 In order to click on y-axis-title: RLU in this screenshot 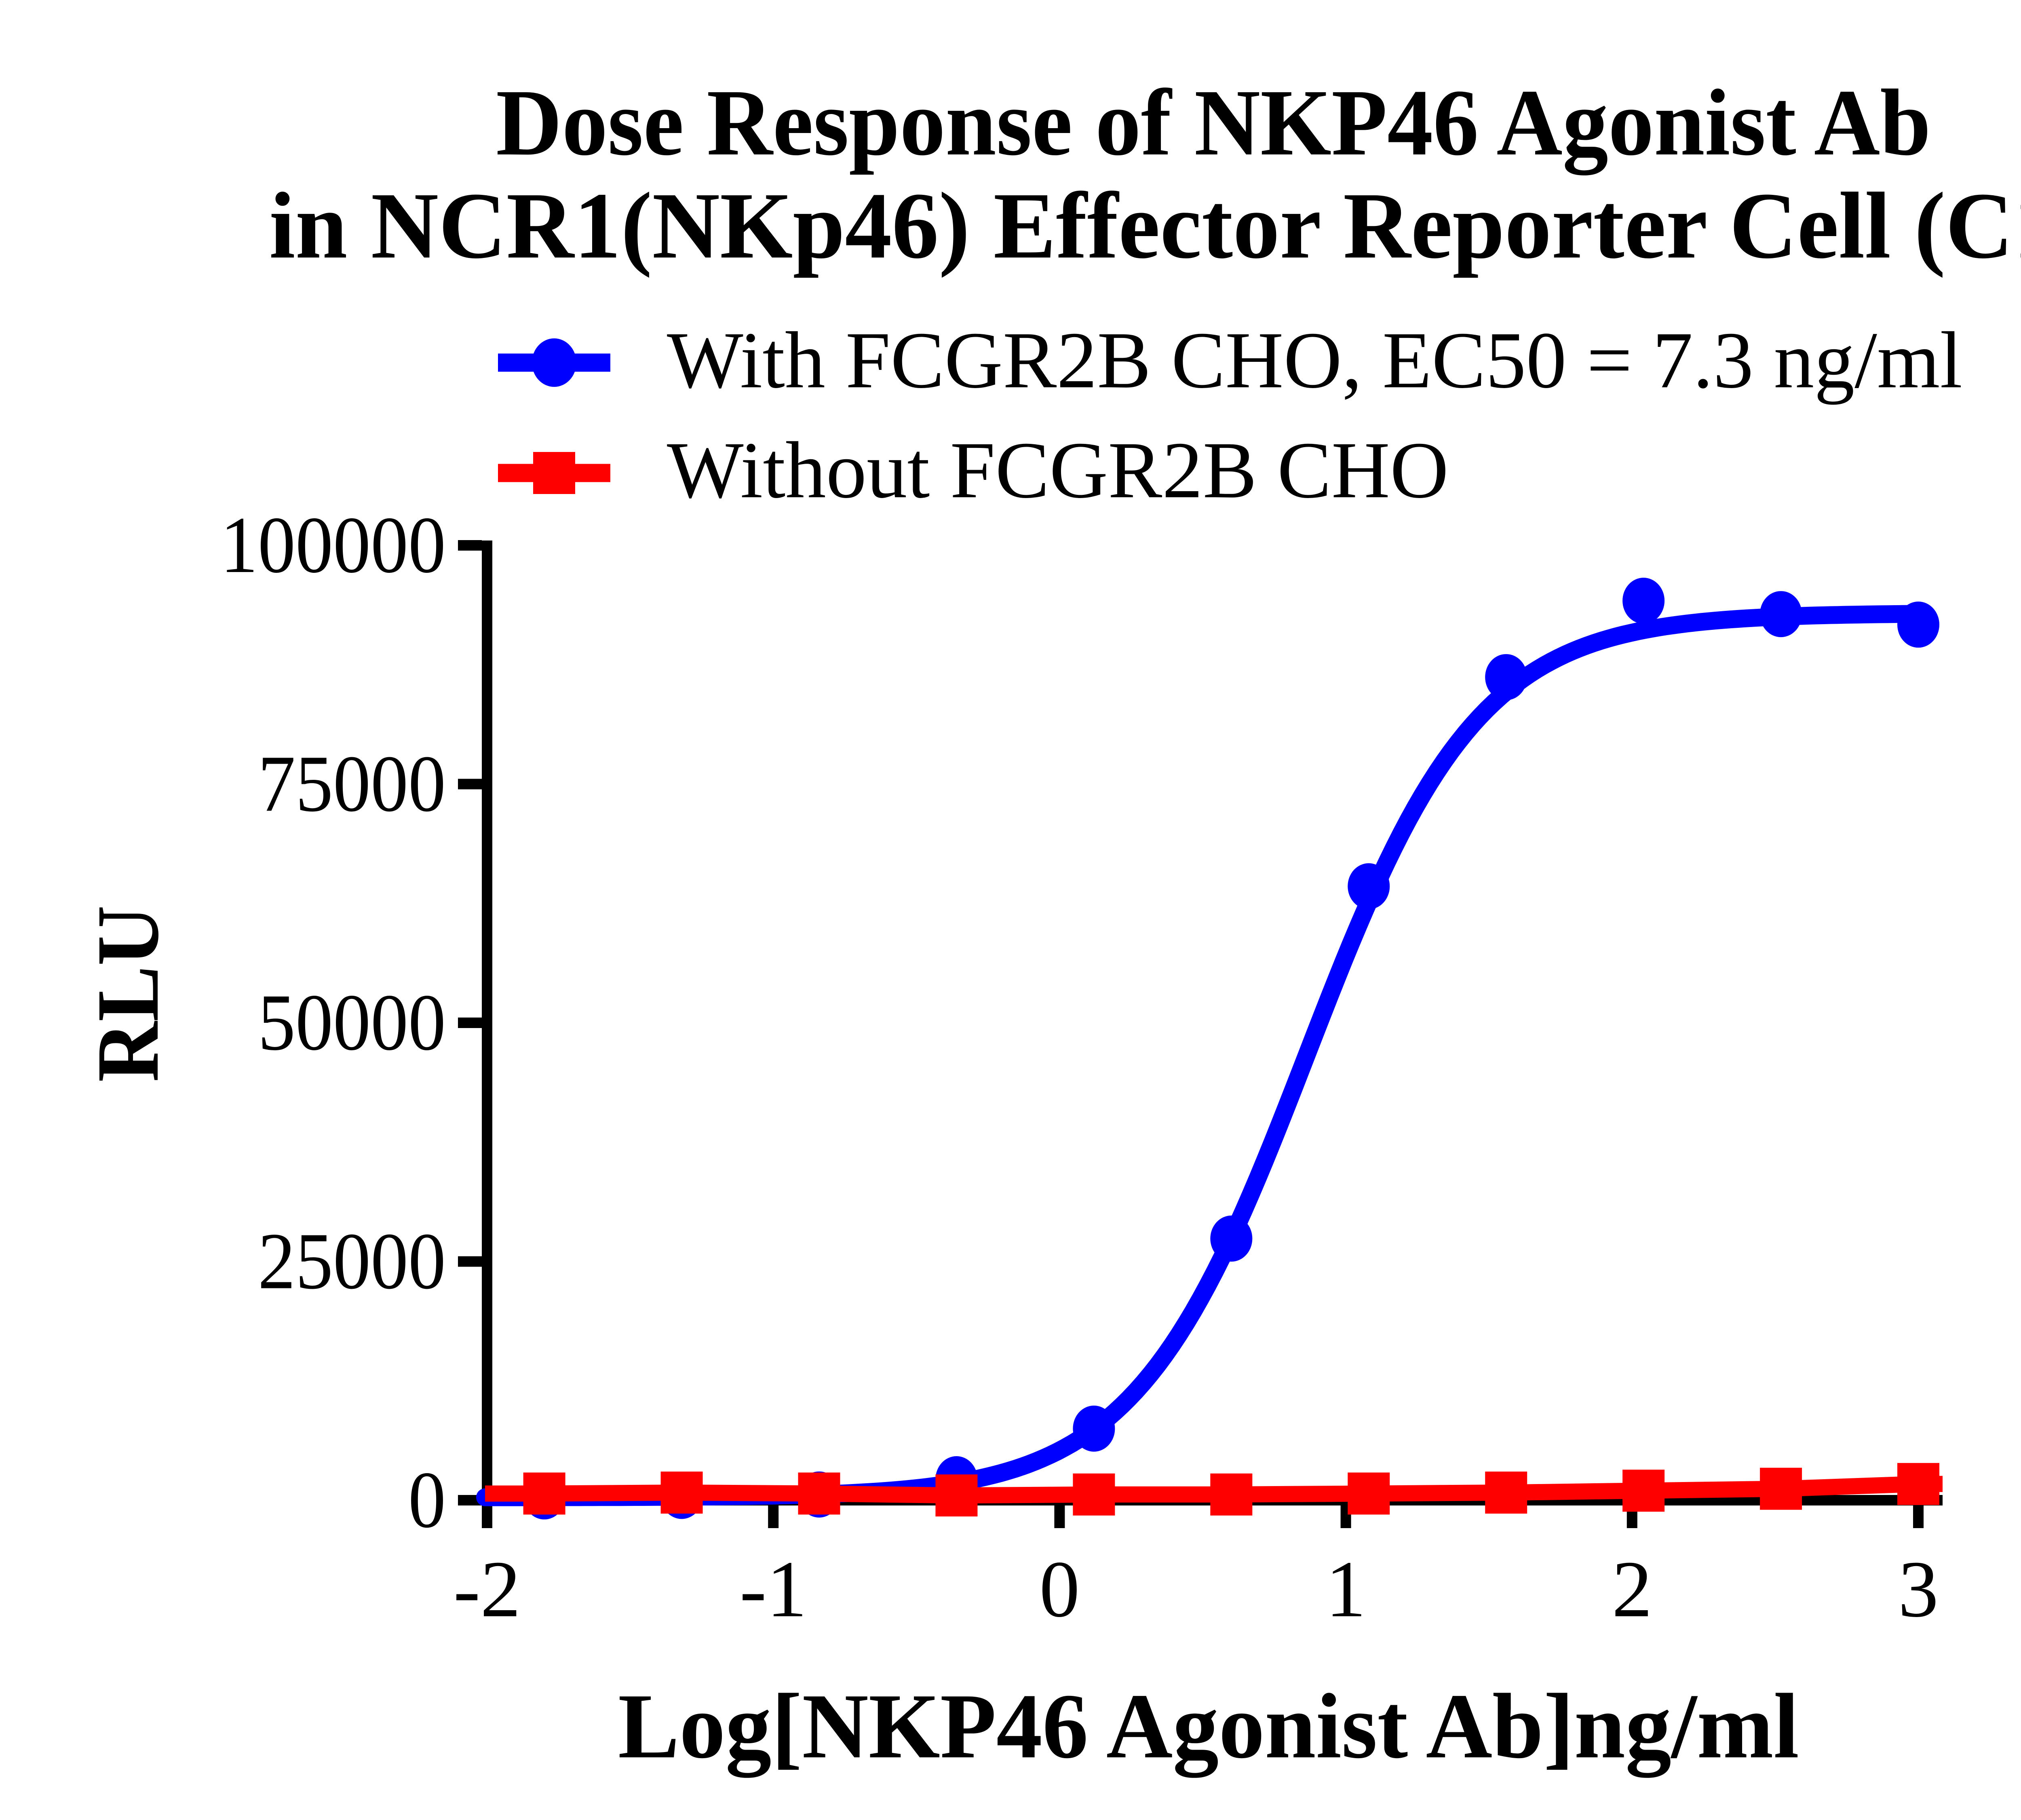, I will do `click(127, 994)`.